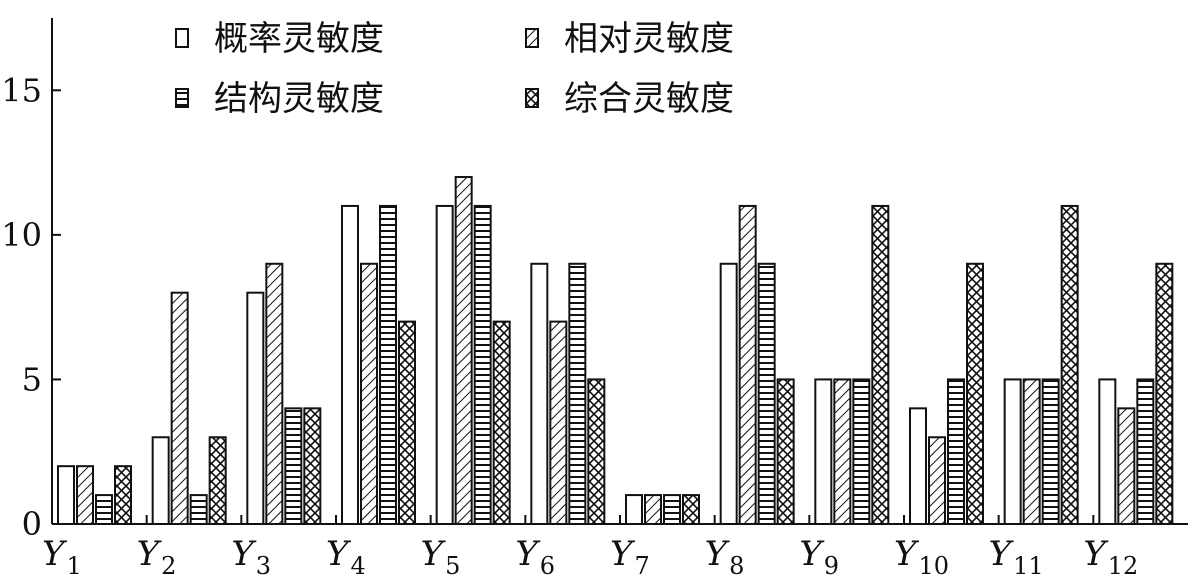 The width and height of the screenshot is (1200, 584). What do you see at coordinates (21, 307) in the screenshot?
I see `y-tick-labels: 0 5 10 15` at bounding box center [21, 307].